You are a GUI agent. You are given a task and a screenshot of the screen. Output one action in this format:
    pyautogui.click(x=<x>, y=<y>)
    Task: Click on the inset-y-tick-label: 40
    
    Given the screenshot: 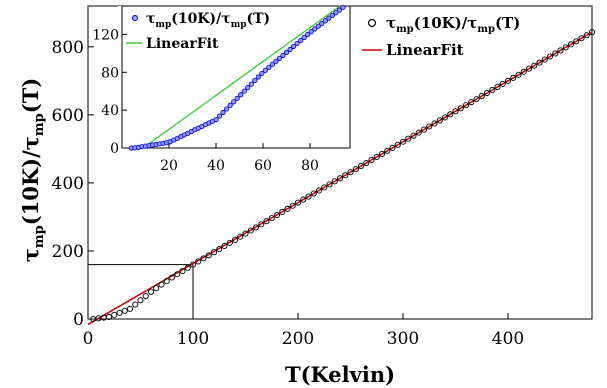 What is the action you would take?
    pyautogui.click(x=110, y=111)
    